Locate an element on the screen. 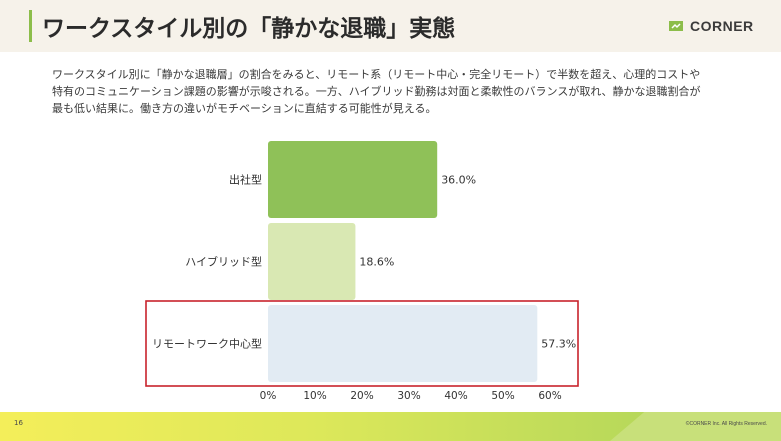 This screenshot has height=441, width=781. corner-logo: CORNER is located at coordinates (711, 26).